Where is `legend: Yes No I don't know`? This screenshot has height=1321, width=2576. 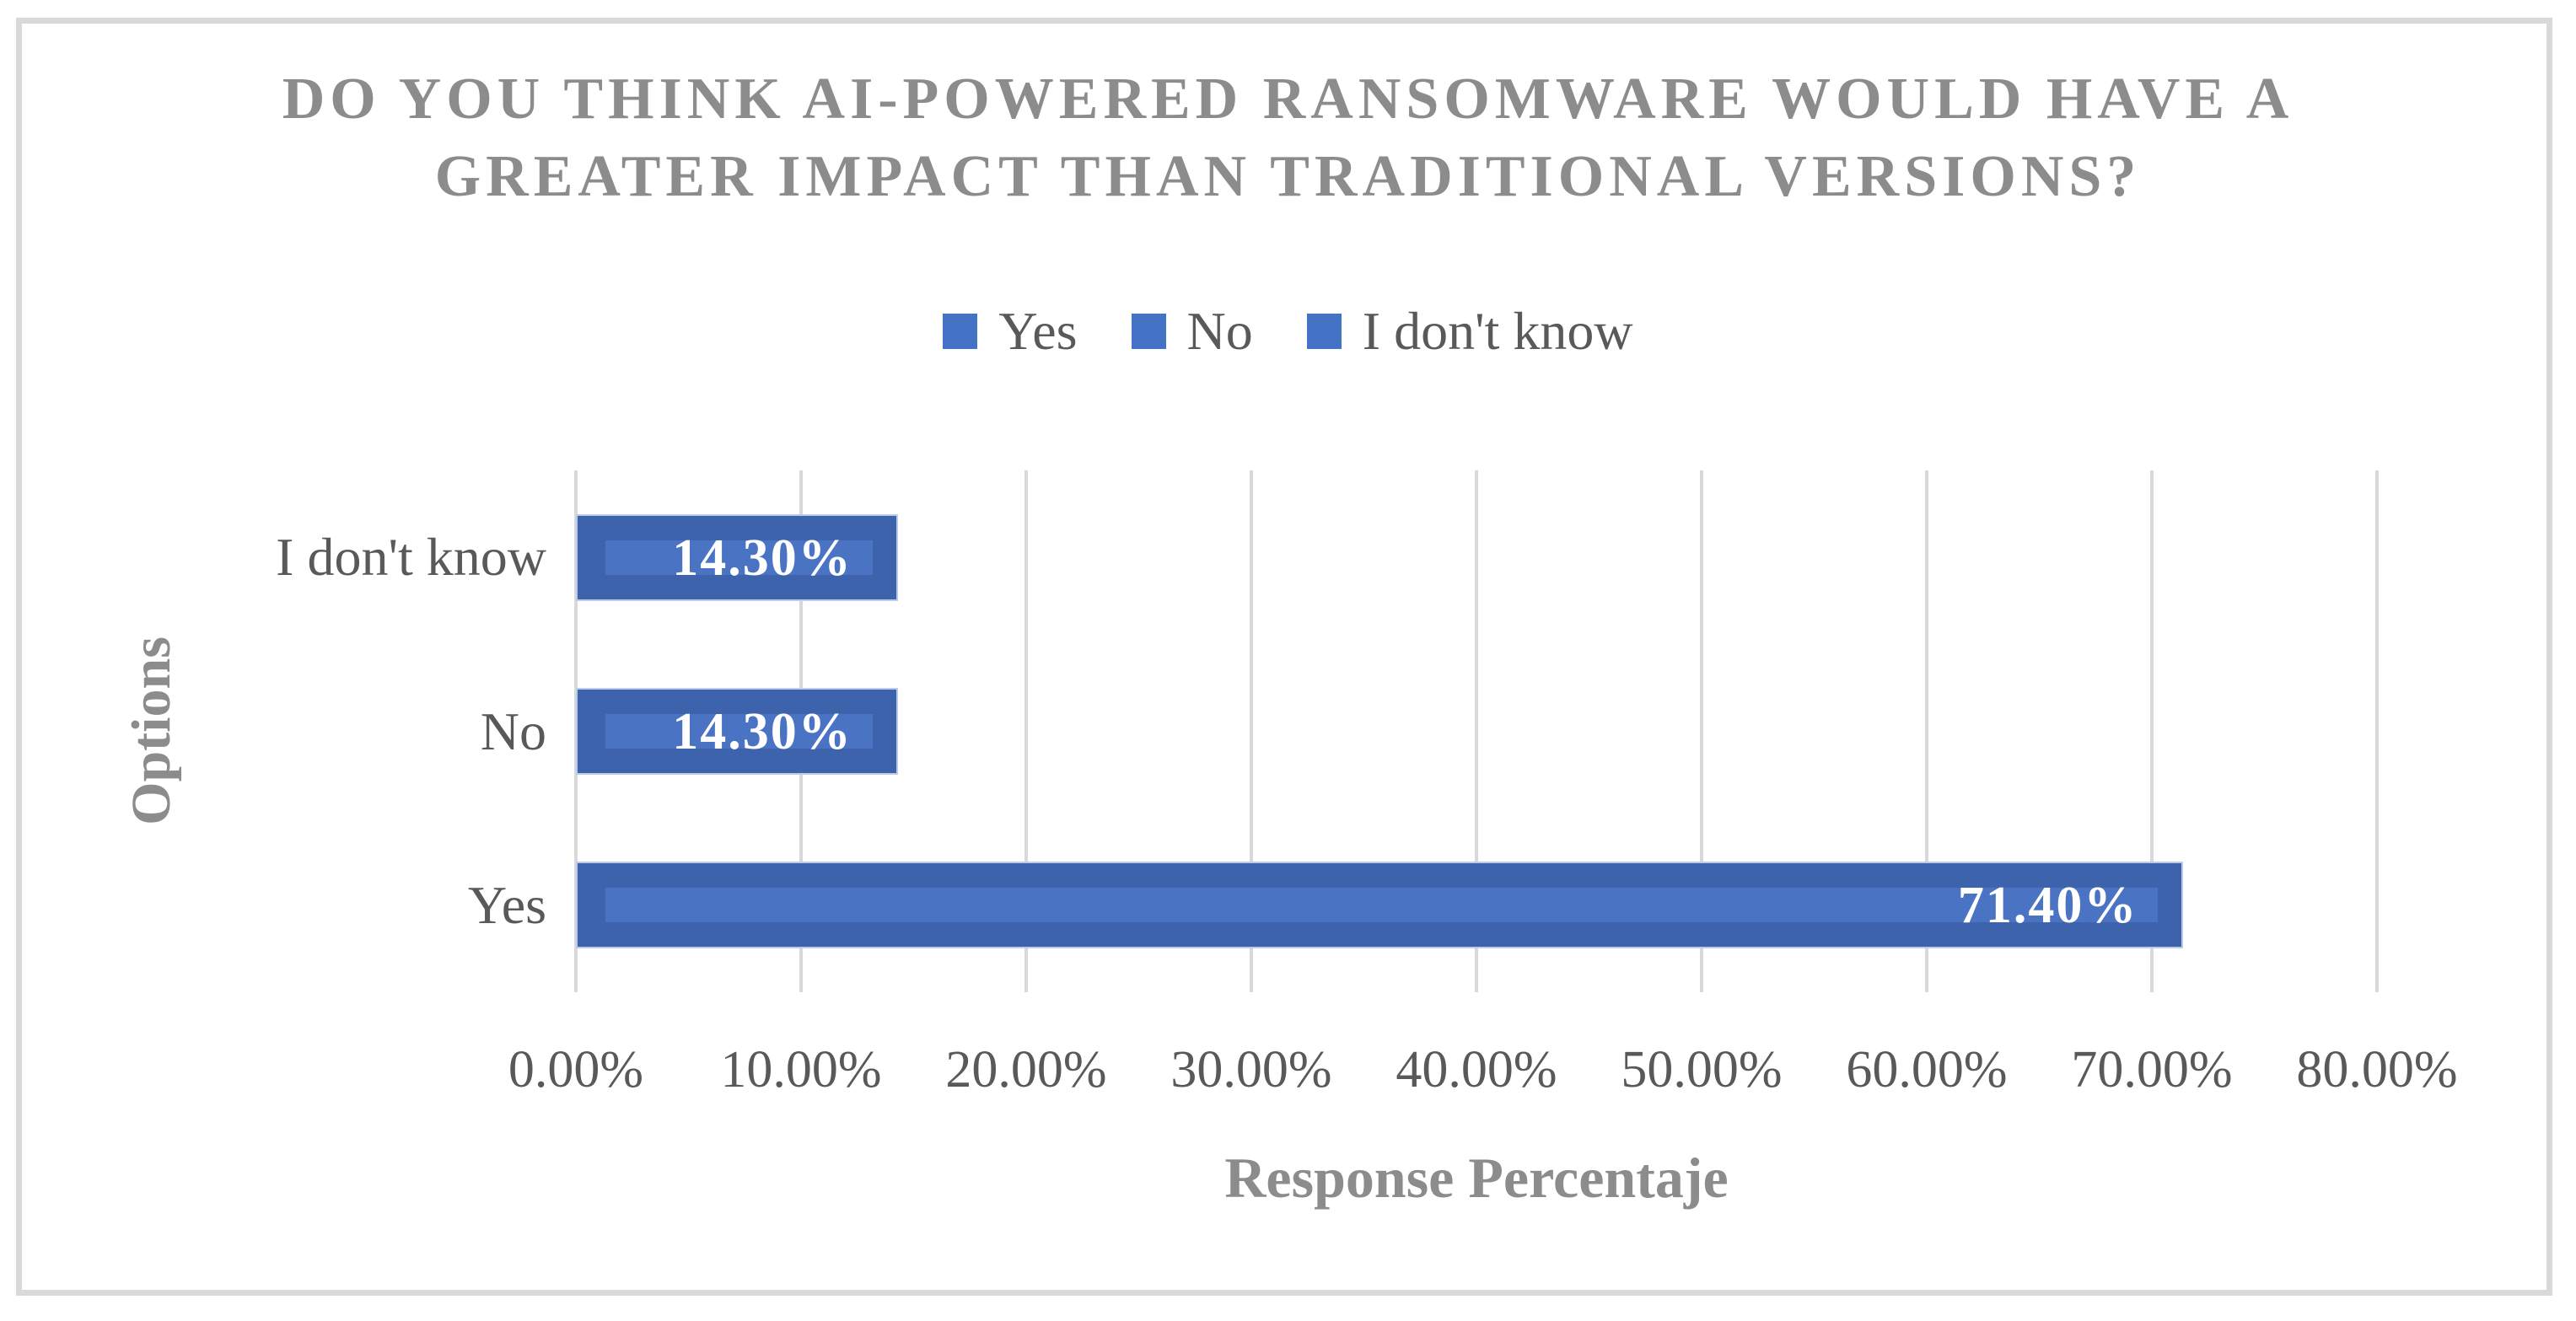
legend: Yes No I don't know is located at coordinates (1288, 331).